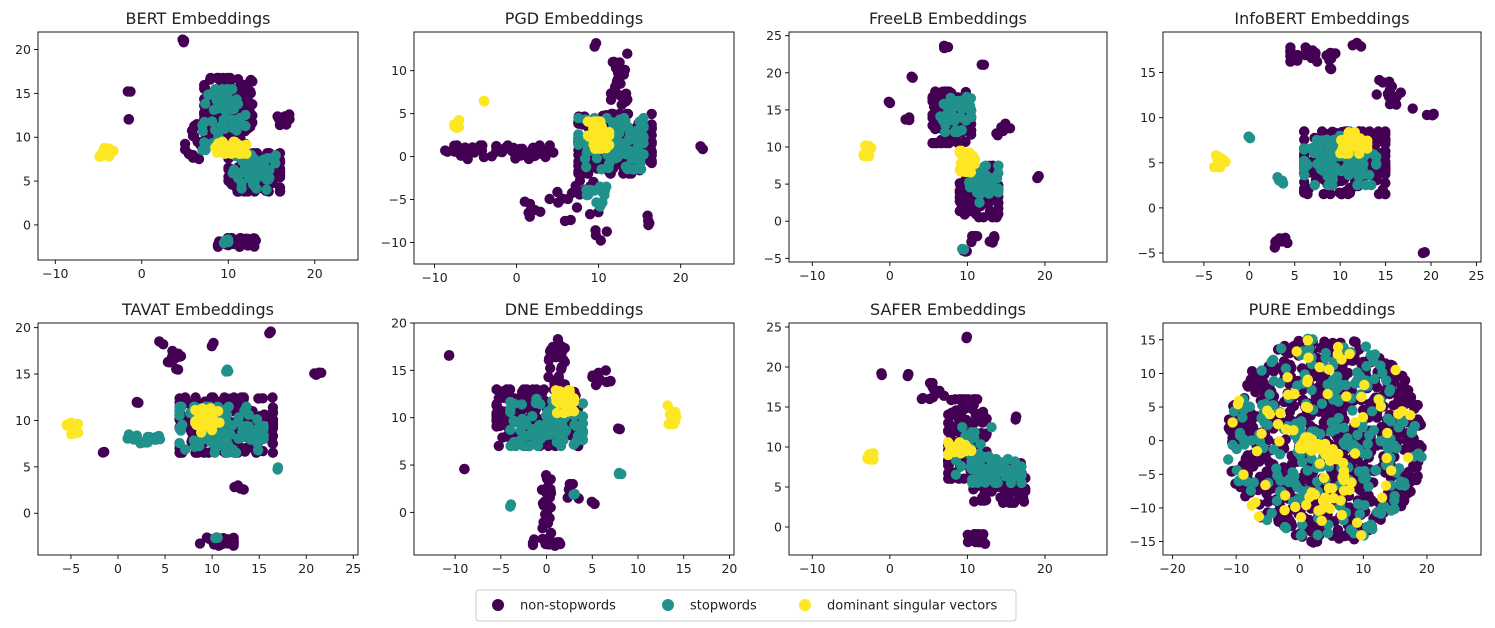 The width and height of the screenshot is (1495, 628). What do you see at coordinates (187, 145) in the screenshot?
I see `panel-bert-embeddings: BERT Embeddings −10 0 10 20 0 5 10 15 20` at bounding box center [187, 145].